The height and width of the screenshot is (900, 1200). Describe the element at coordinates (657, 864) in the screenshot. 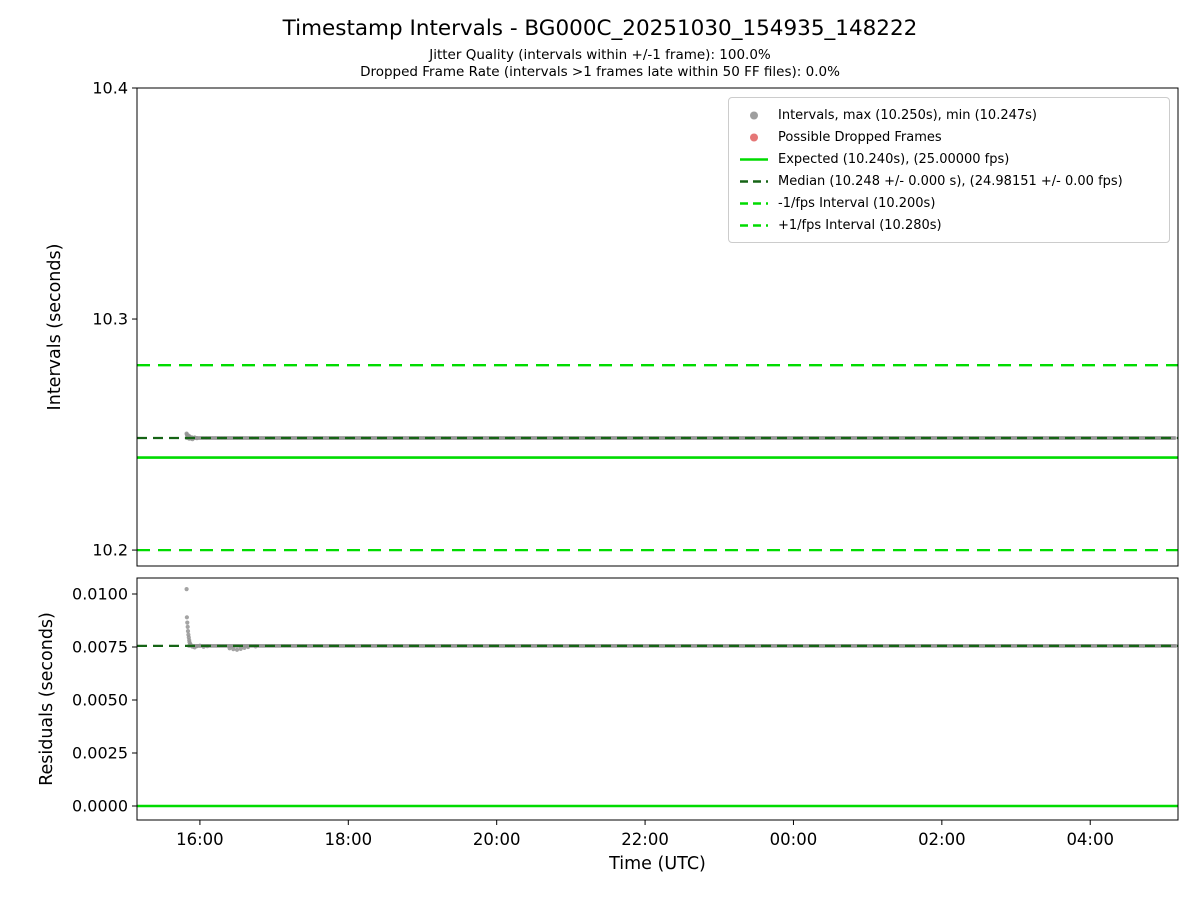

I see `x-axis-label: Time (UTC)` at that location.